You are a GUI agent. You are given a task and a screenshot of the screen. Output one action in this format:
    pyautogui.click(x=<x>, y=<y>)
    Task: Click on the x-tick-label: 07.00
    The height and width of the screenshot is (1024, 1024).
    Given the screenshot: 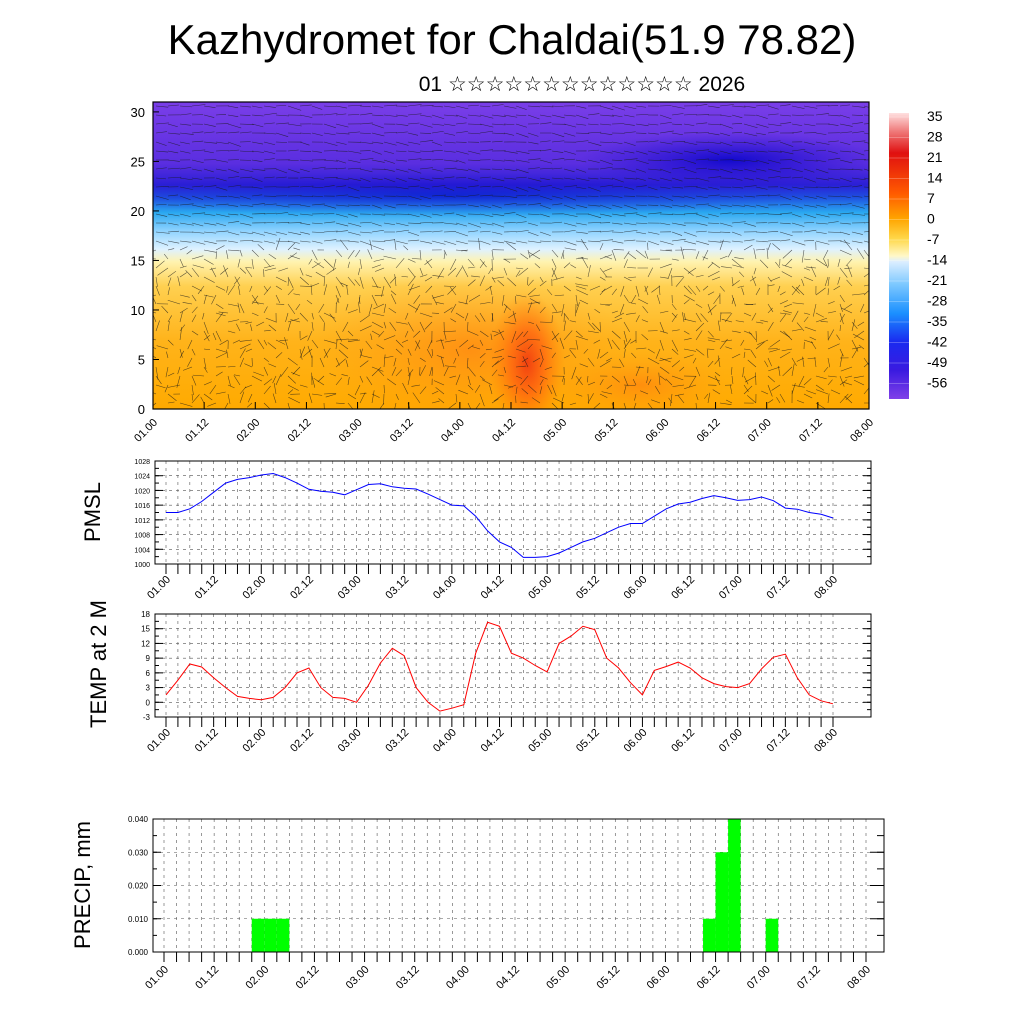 What is the action you would take?
    pyautogui.click(x=731, y=588)
    